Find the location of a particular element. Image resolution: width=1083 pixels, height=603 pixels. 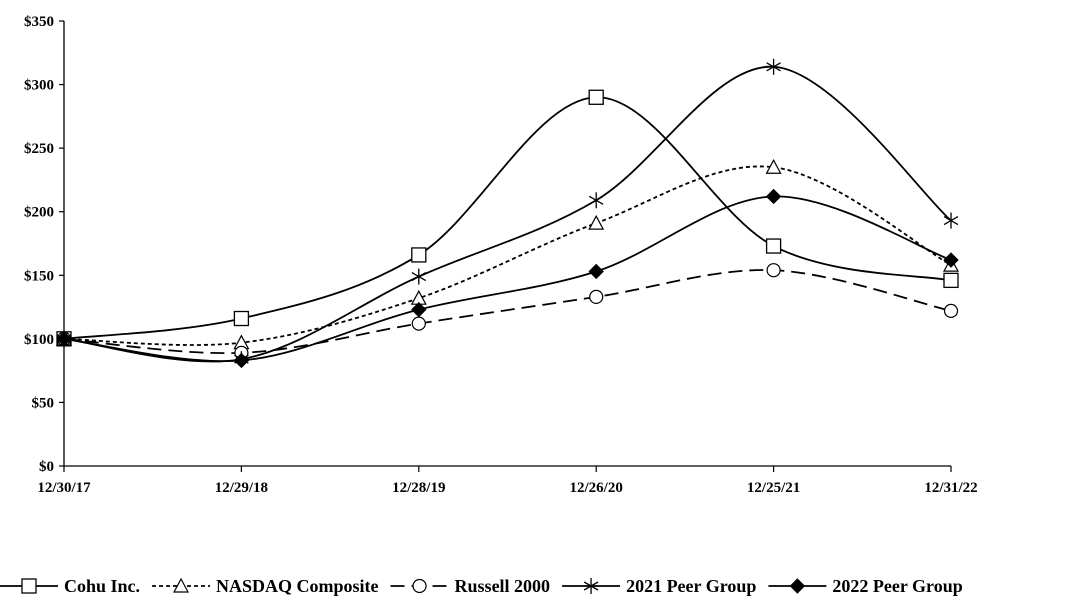

y-tick-label: $250 is located at coordinates (39, 149).